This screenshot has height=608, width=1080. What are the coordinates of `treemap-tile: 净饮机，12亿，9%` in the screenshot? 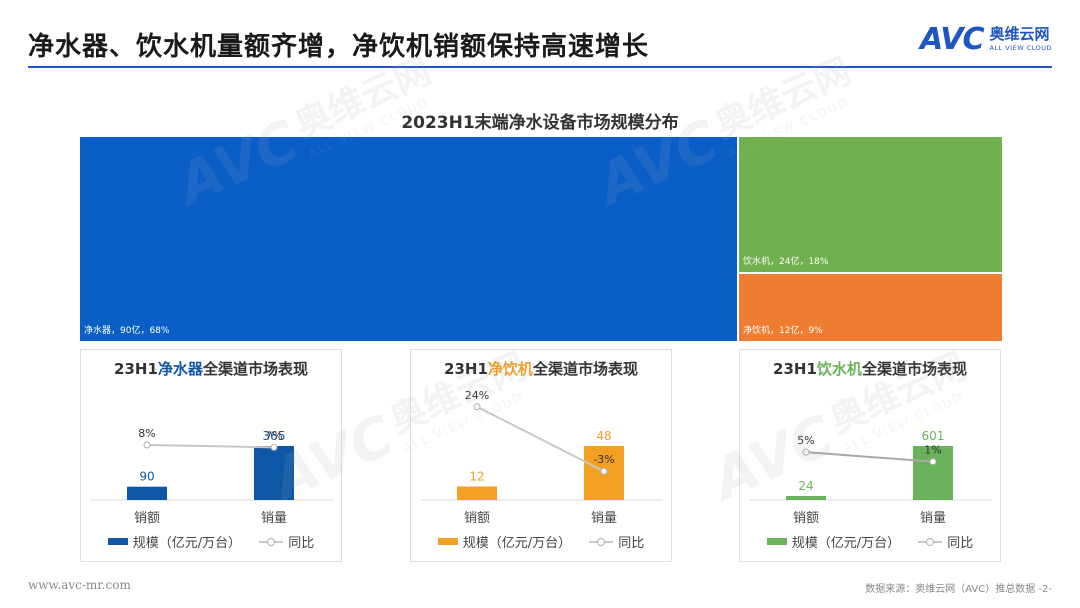 It's located at (870, 307).